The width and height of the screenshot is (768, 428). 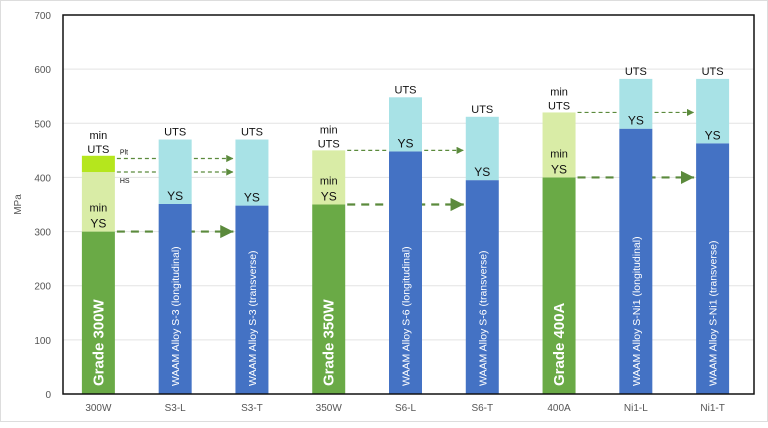 I want to click on bar-label: Grade 300W, so click(x=98, y=342).